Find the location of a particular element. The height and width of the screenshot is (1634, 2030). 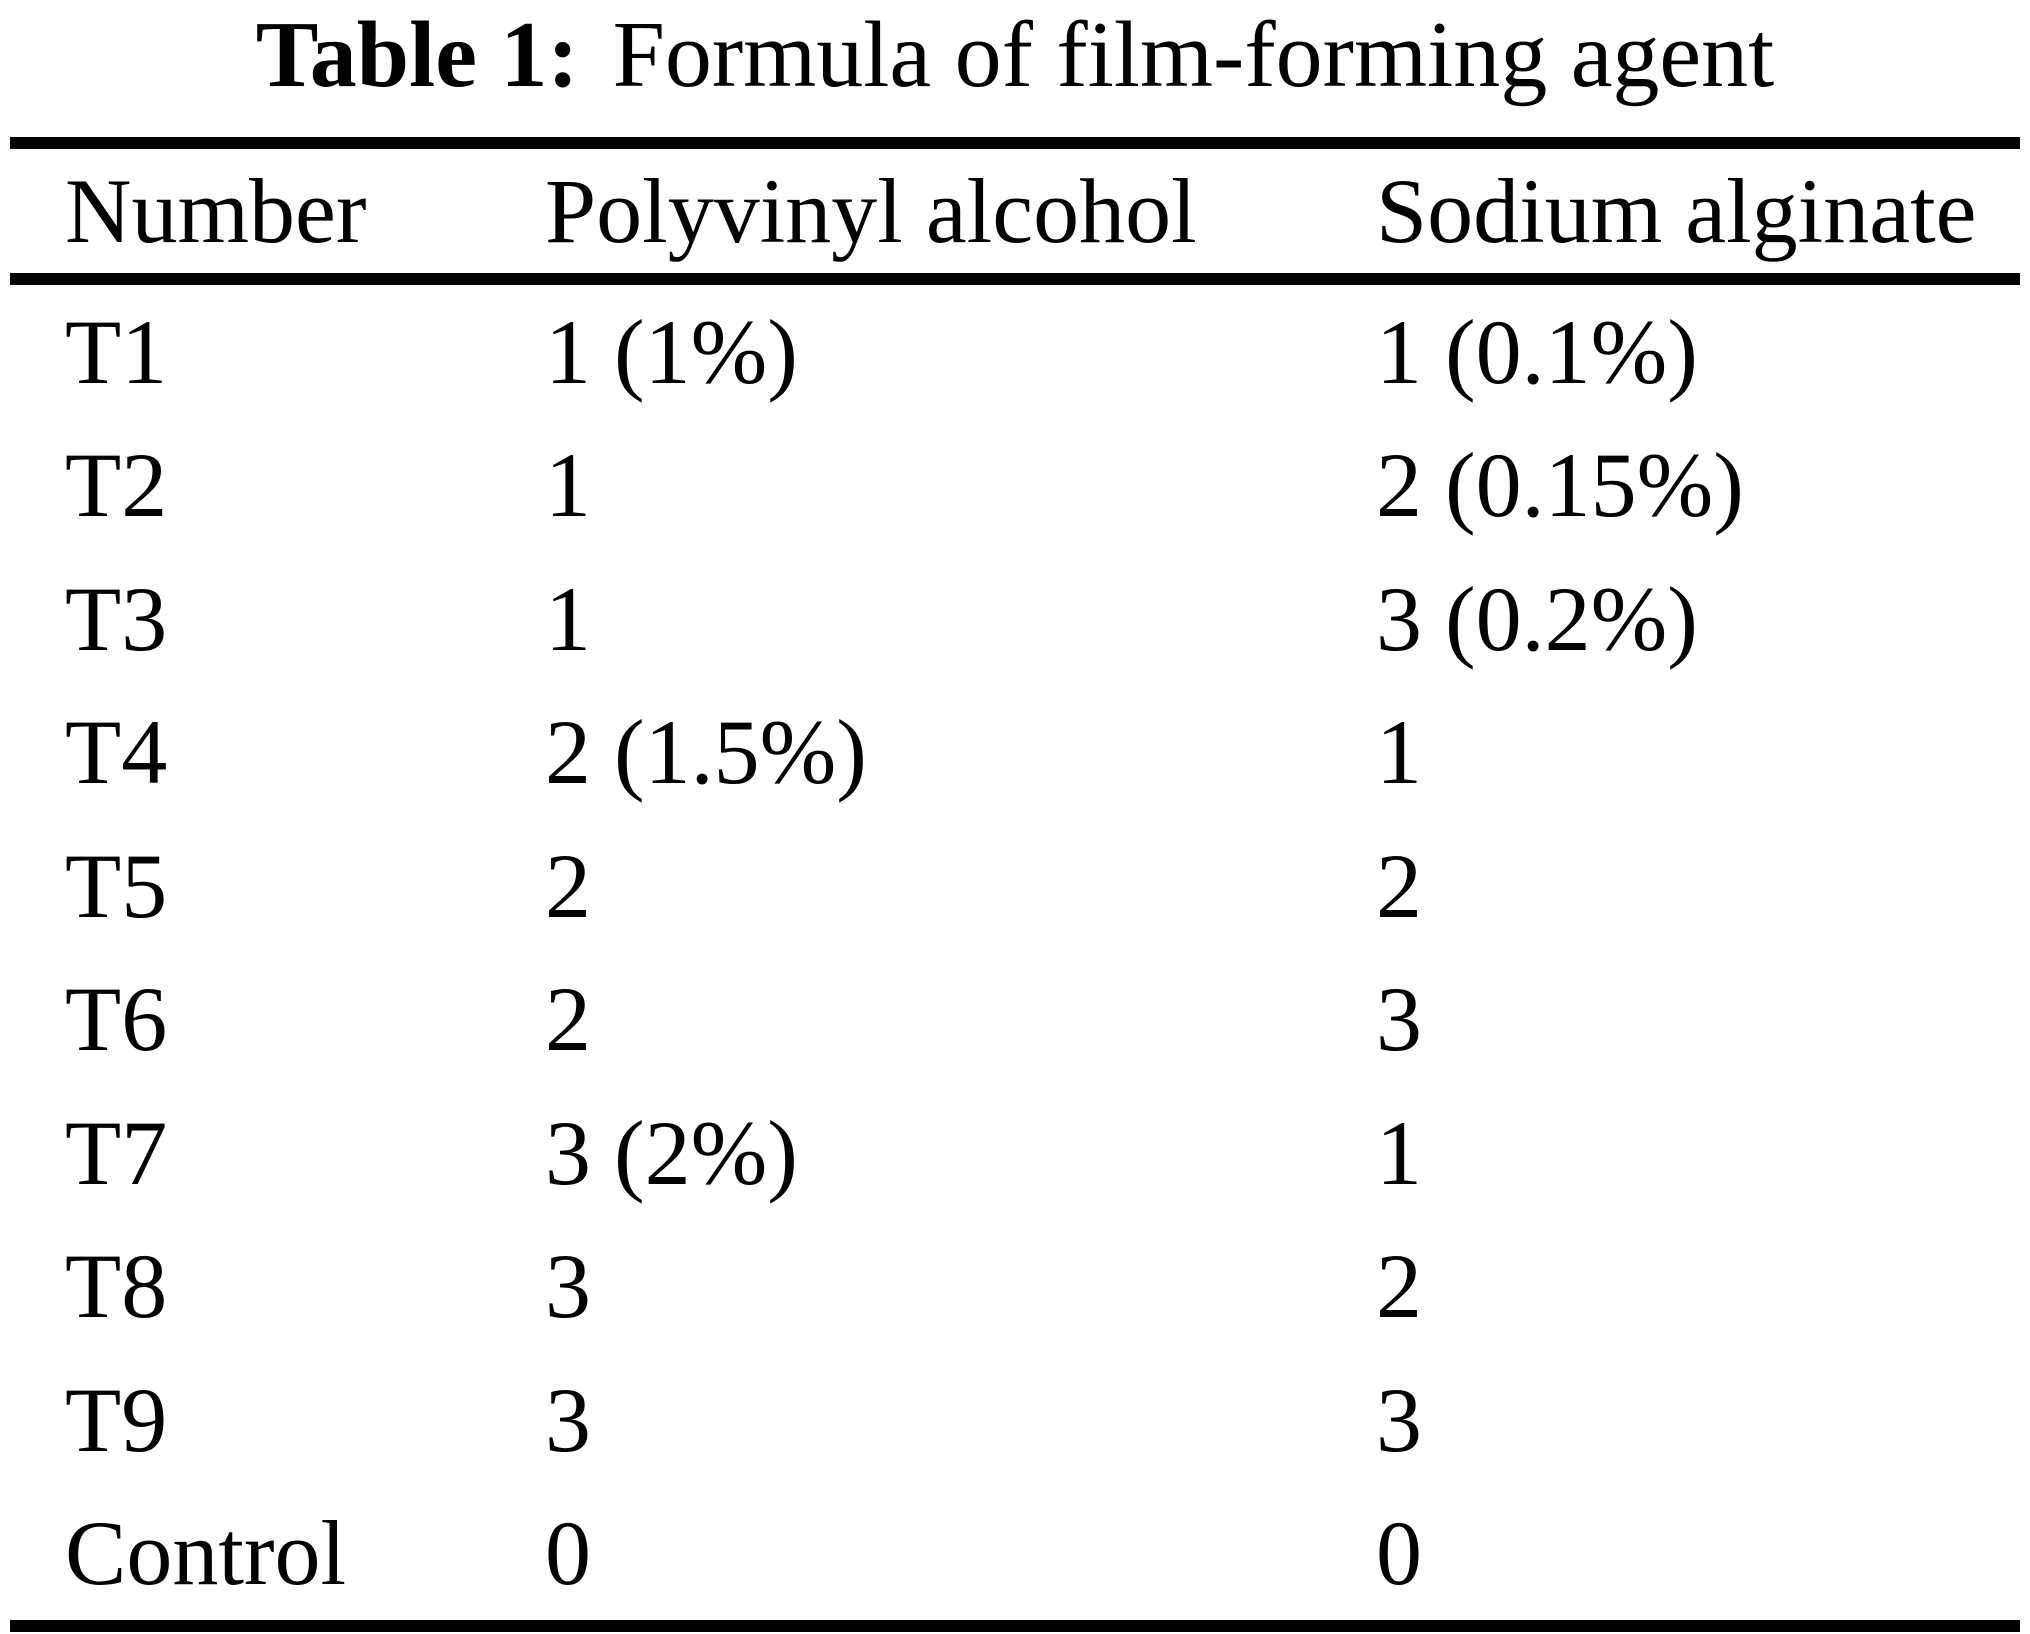

cell-sodium-alginate: 3 (0.2%) is located at coordinates (1537, 618).